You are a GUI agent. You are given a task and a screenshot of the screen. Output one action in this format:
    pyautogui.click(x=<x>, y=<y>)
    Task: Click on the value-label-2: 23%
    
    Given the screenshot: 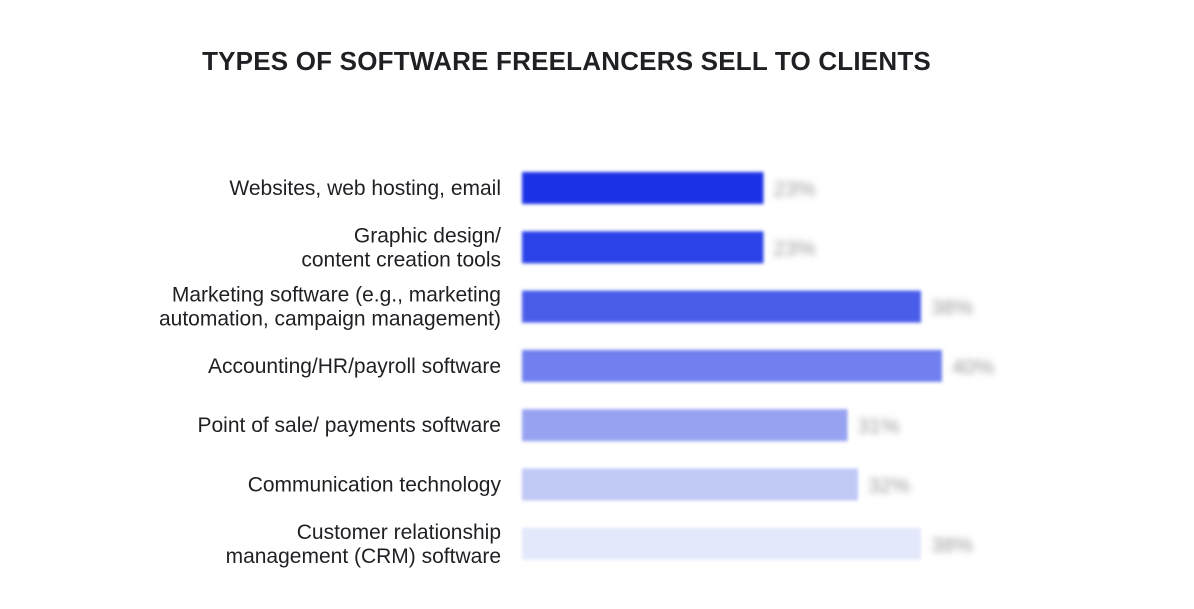 What is the action you would take?
    pyautogui.click(x=795, y=248)
    